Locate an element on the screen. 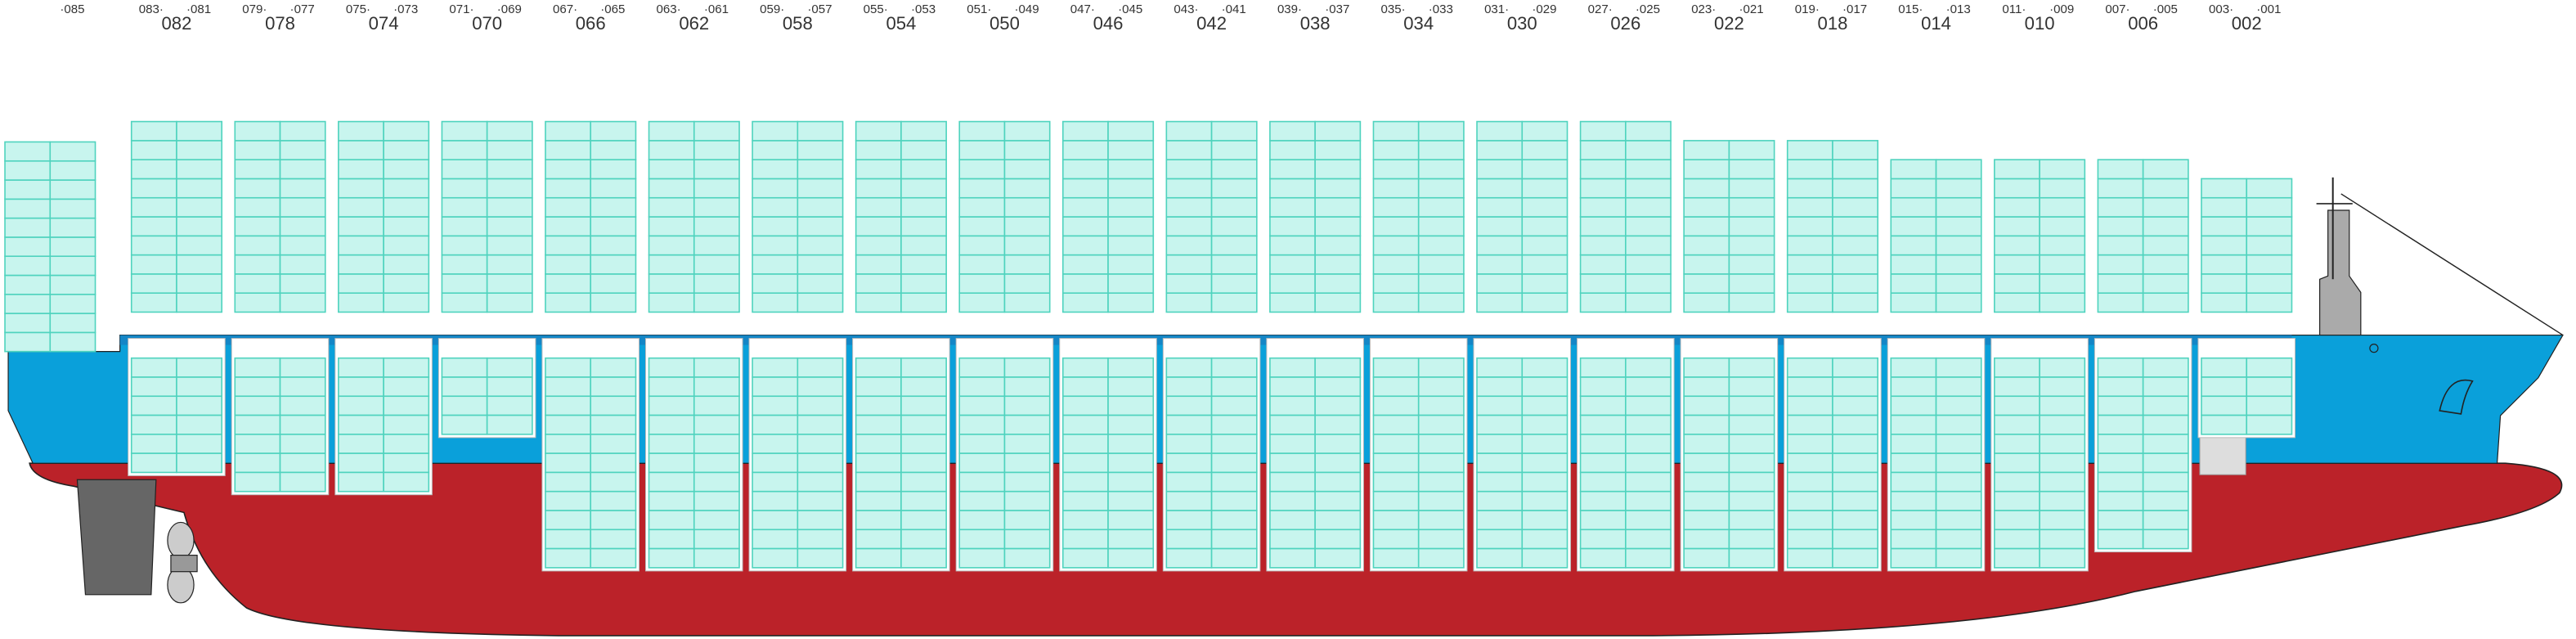 The height and width of the screenshot is (639, 2576). bay-label: ·005 is located at coordinates (2166, 9).